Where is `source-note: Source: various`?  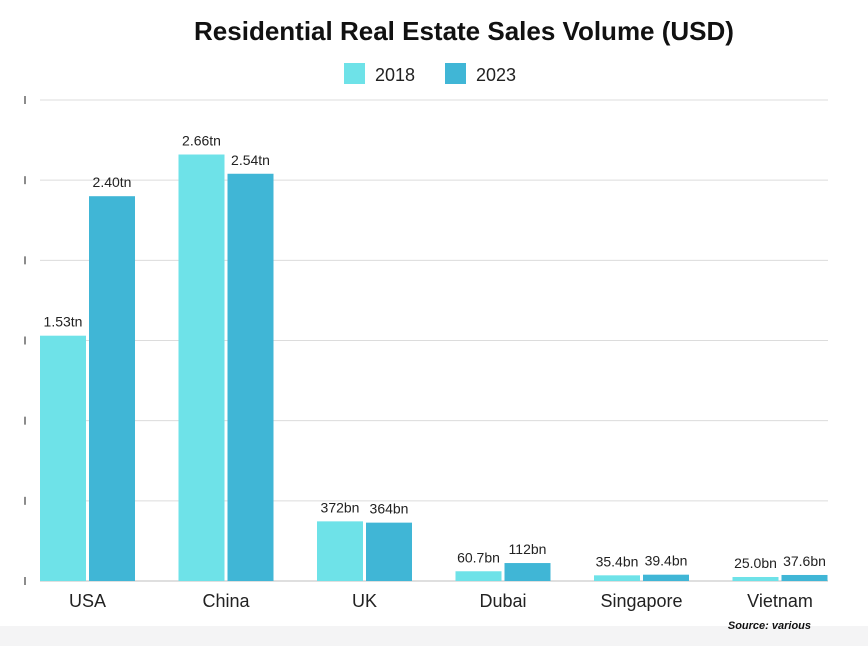
source-note: Source: various is located at coordinates (769, 626).